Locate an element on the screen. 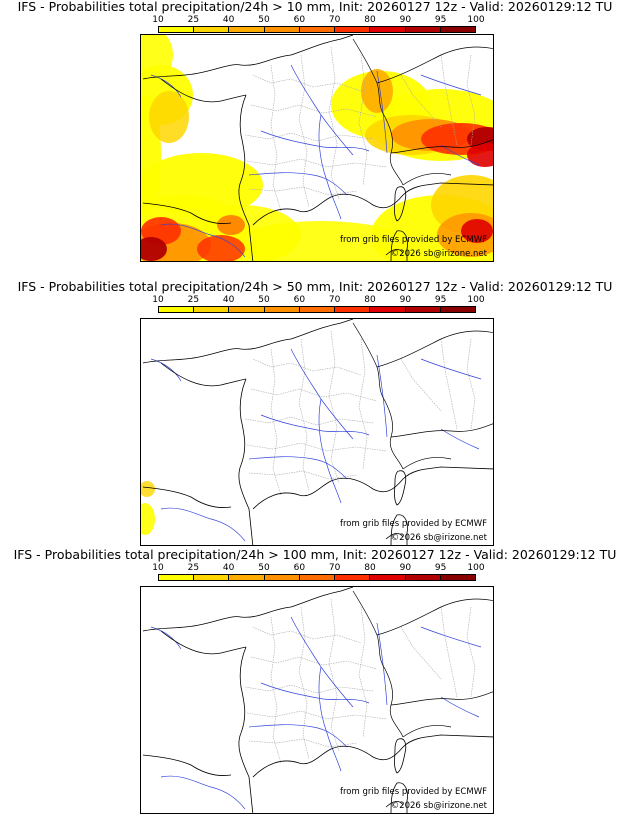  colorbar-tick-label: 60 is located at coordinates (299, 20).